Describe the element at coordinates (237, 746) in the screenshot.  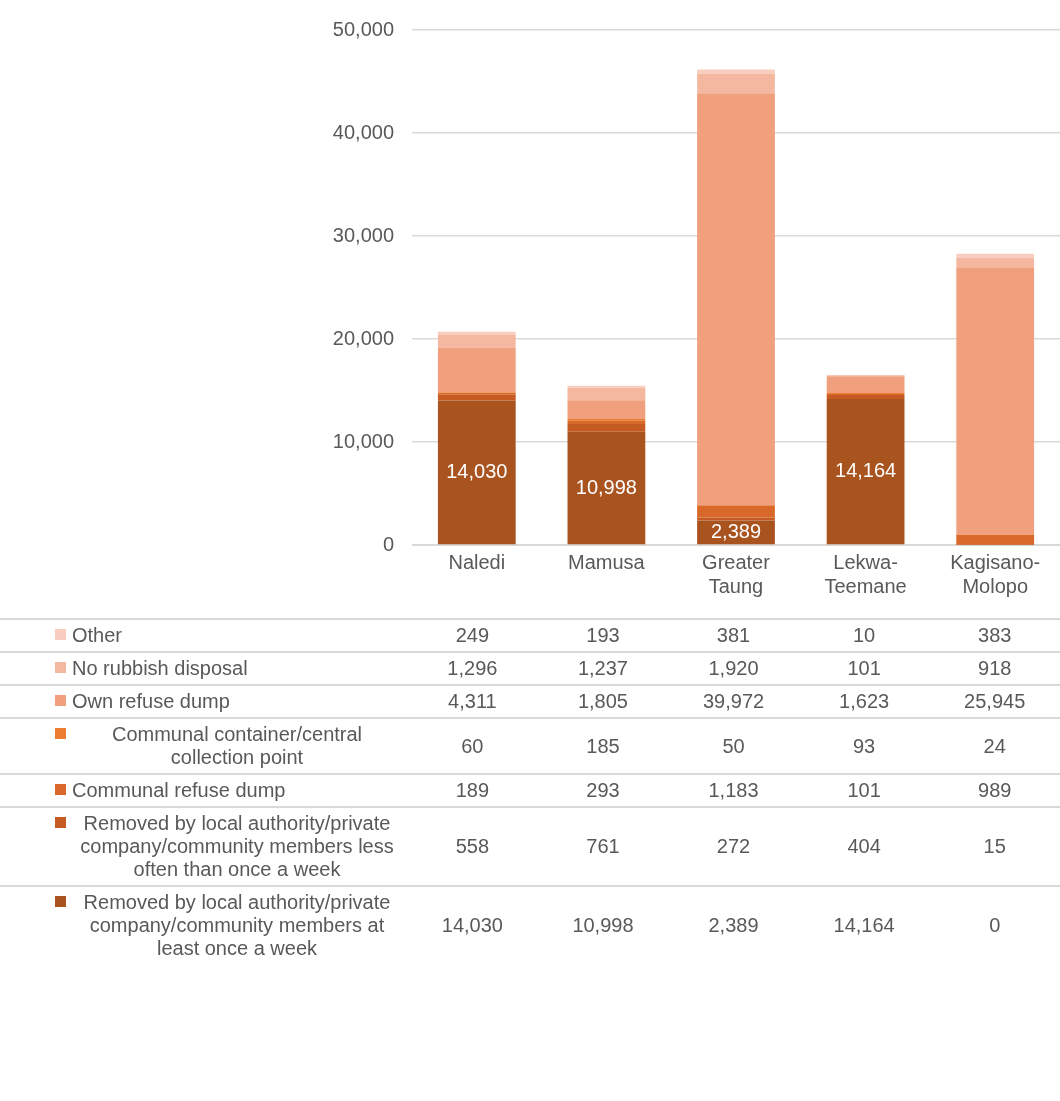
I see `legend-label: Communal container/central collection point` at that location.